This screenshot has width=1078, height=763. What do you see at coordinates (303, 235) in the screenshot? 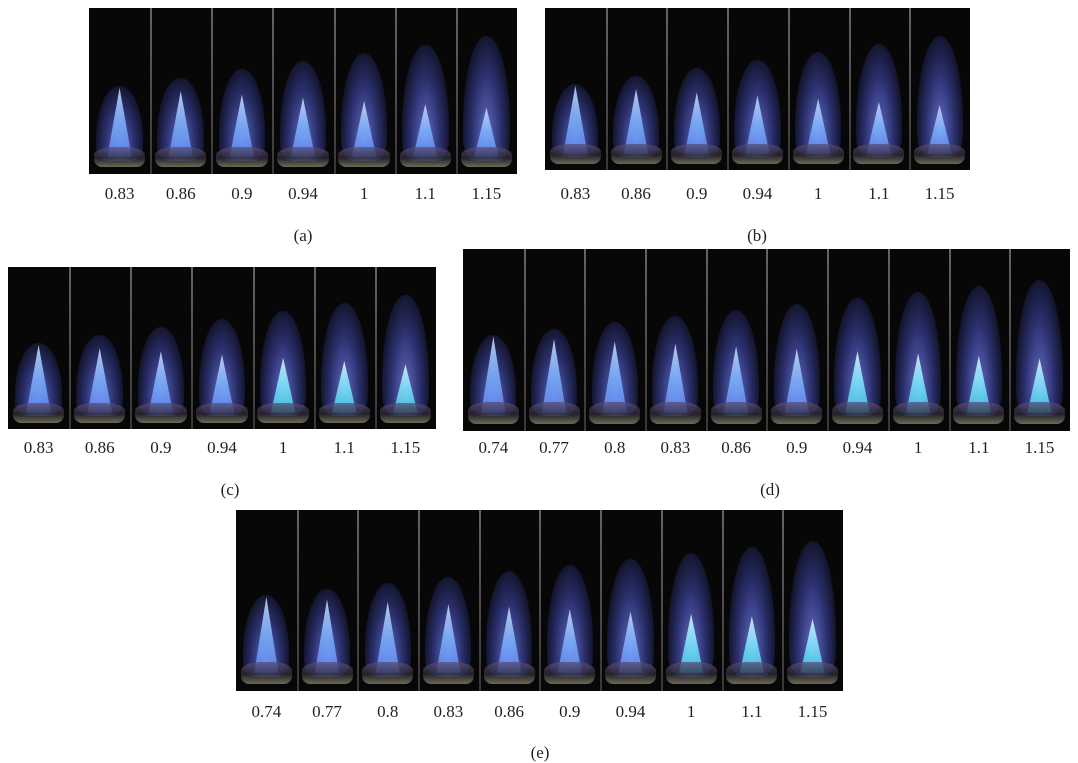
I see `caption-a: (a)` at bounding box center [303, 235].